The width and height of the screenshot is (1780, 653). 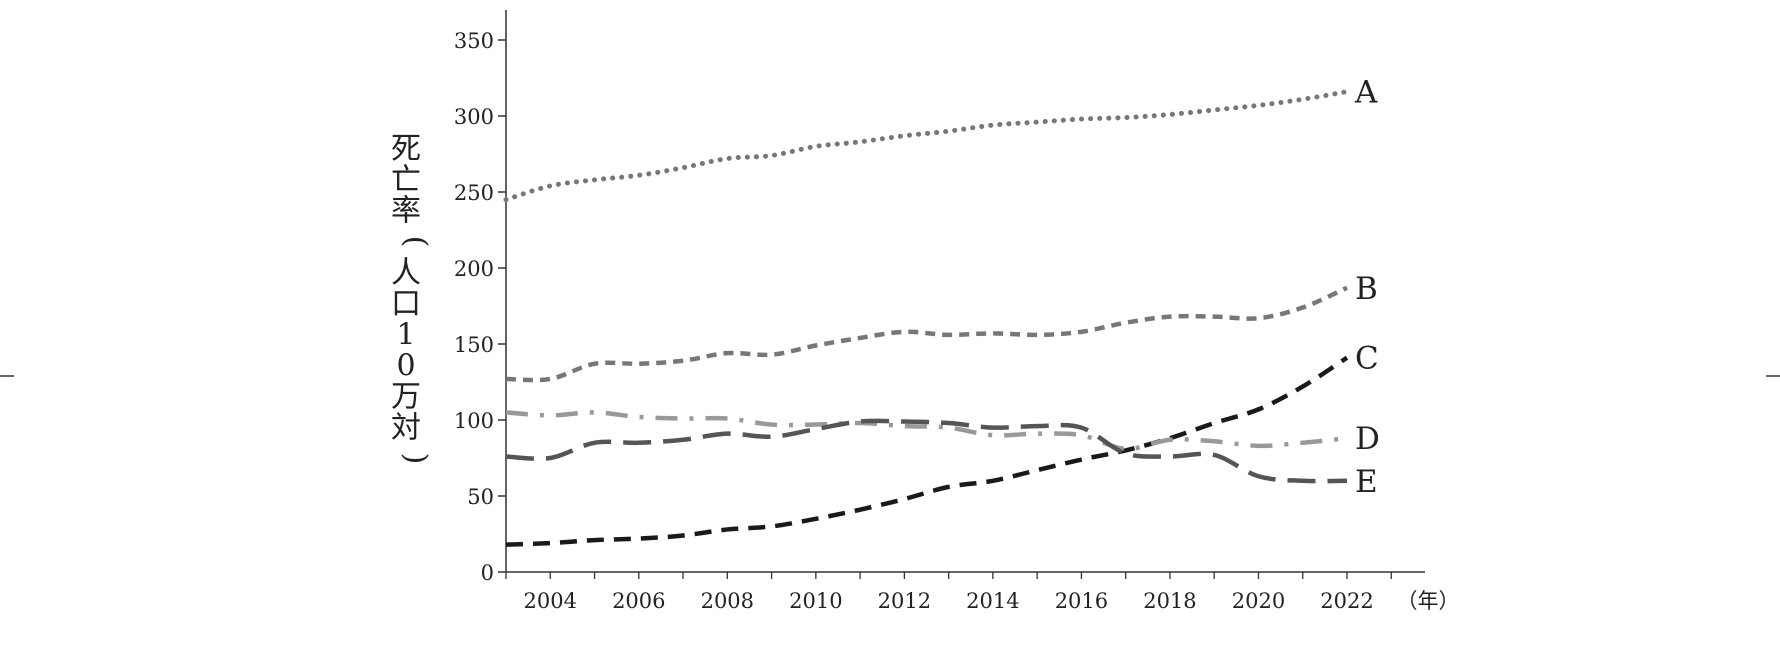 I want to click on series-labels: A BC DE, so click(x=1367, y=287).